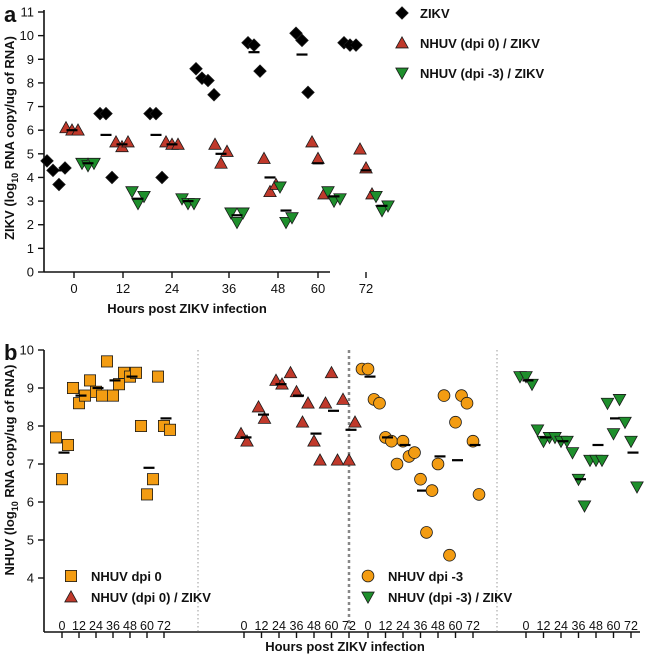  I want to click on panel-a-y-ticks: 0 1 2 3 4 5 6 7 8 9 10 11, so click(32, 142).